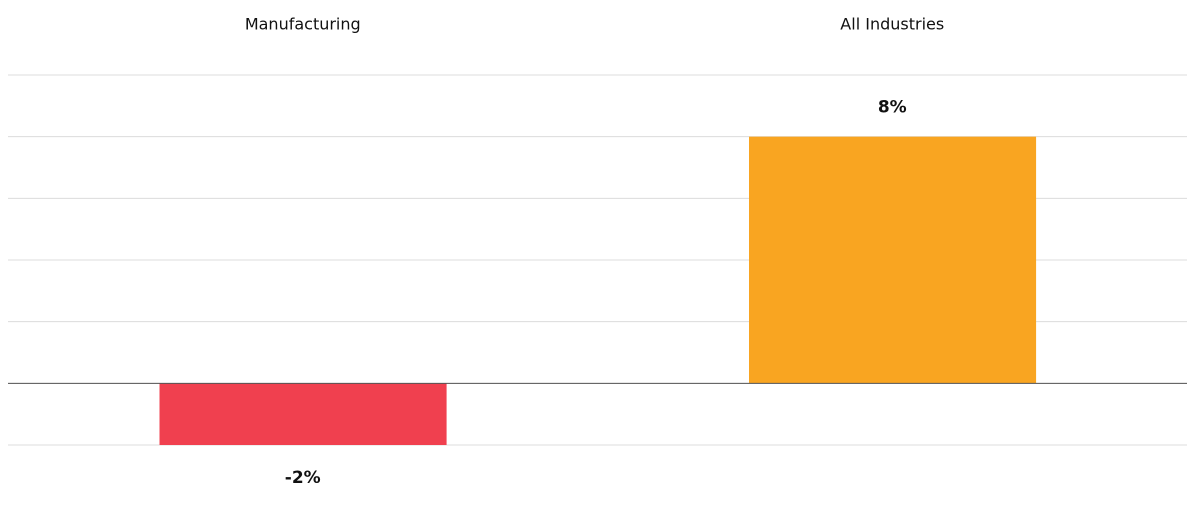  What do you see at coordinates (303, 478) in the screenshot?
I see `value-label: -2%` at bounding box center [303, 478].